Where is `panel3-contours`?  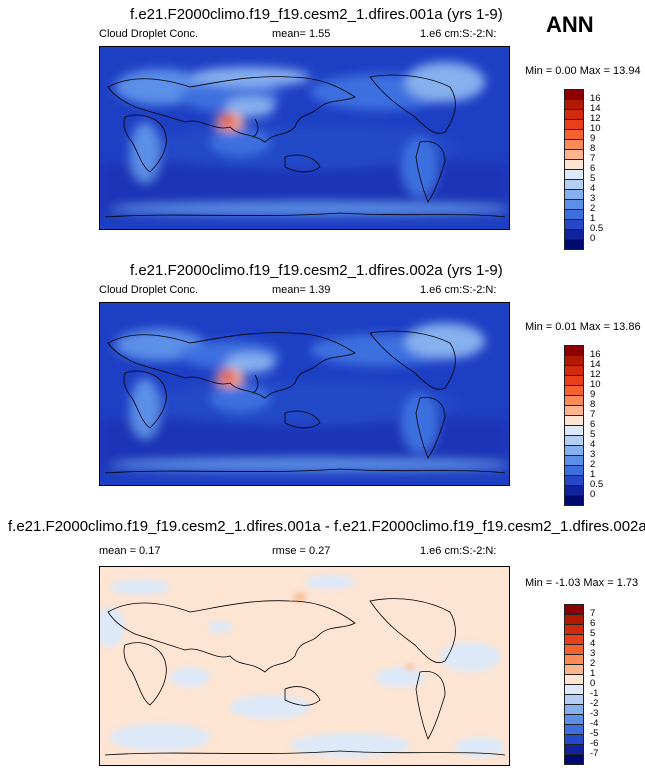
panel3-contours is located at coordinates (302, 666).